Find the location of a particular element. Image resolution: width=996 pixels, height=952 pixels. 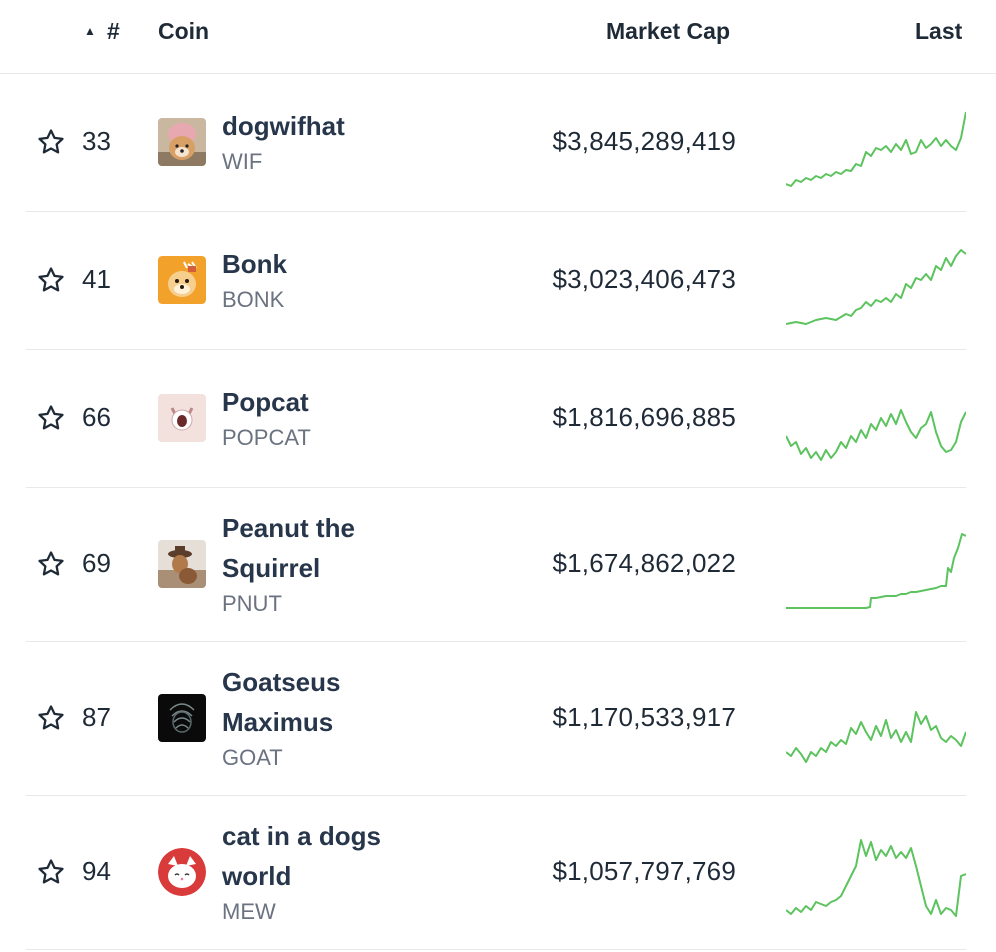

coin-rank: 33 is located at coordinates (96, 141).